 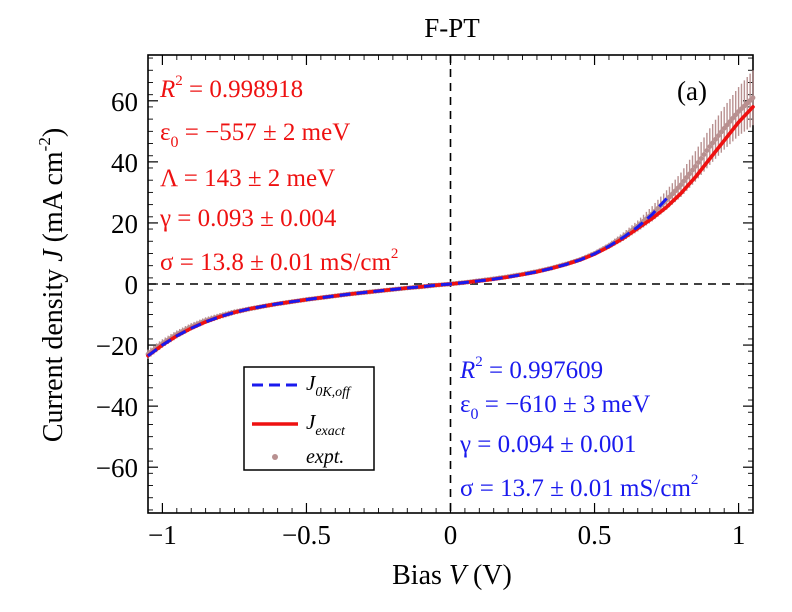 I want to click on x-tick-label: −1, so click(x=162, y=535).